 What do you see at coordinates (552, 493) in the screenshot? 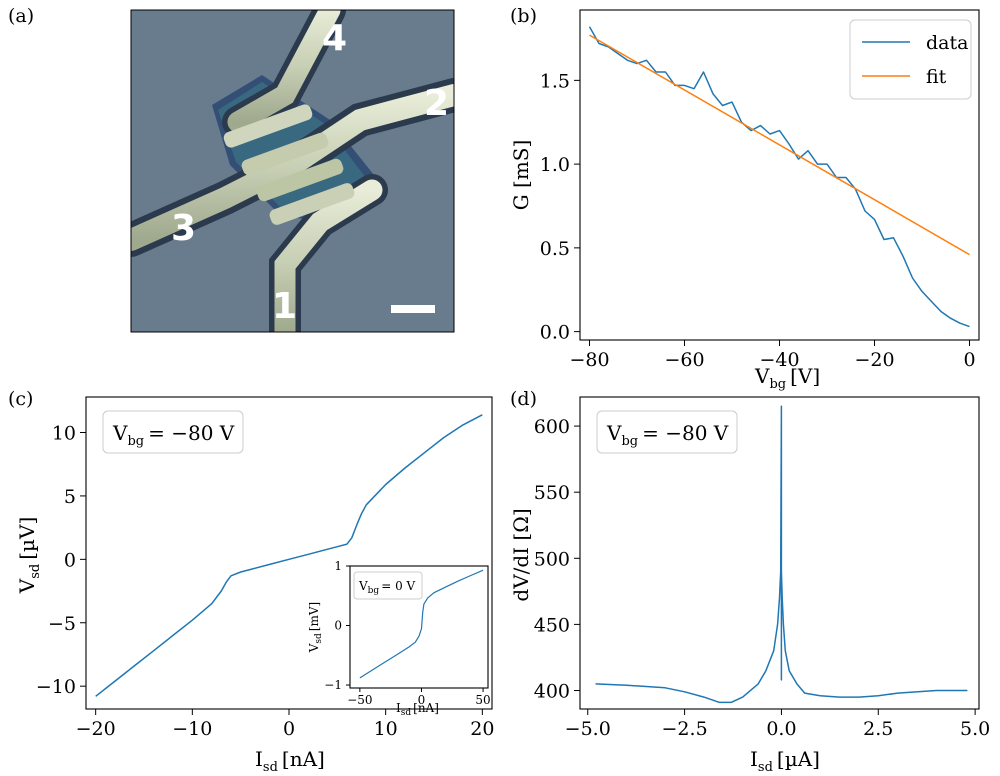
I see `chart-d-ytick-label: 550` at bounding box center [552, 493].